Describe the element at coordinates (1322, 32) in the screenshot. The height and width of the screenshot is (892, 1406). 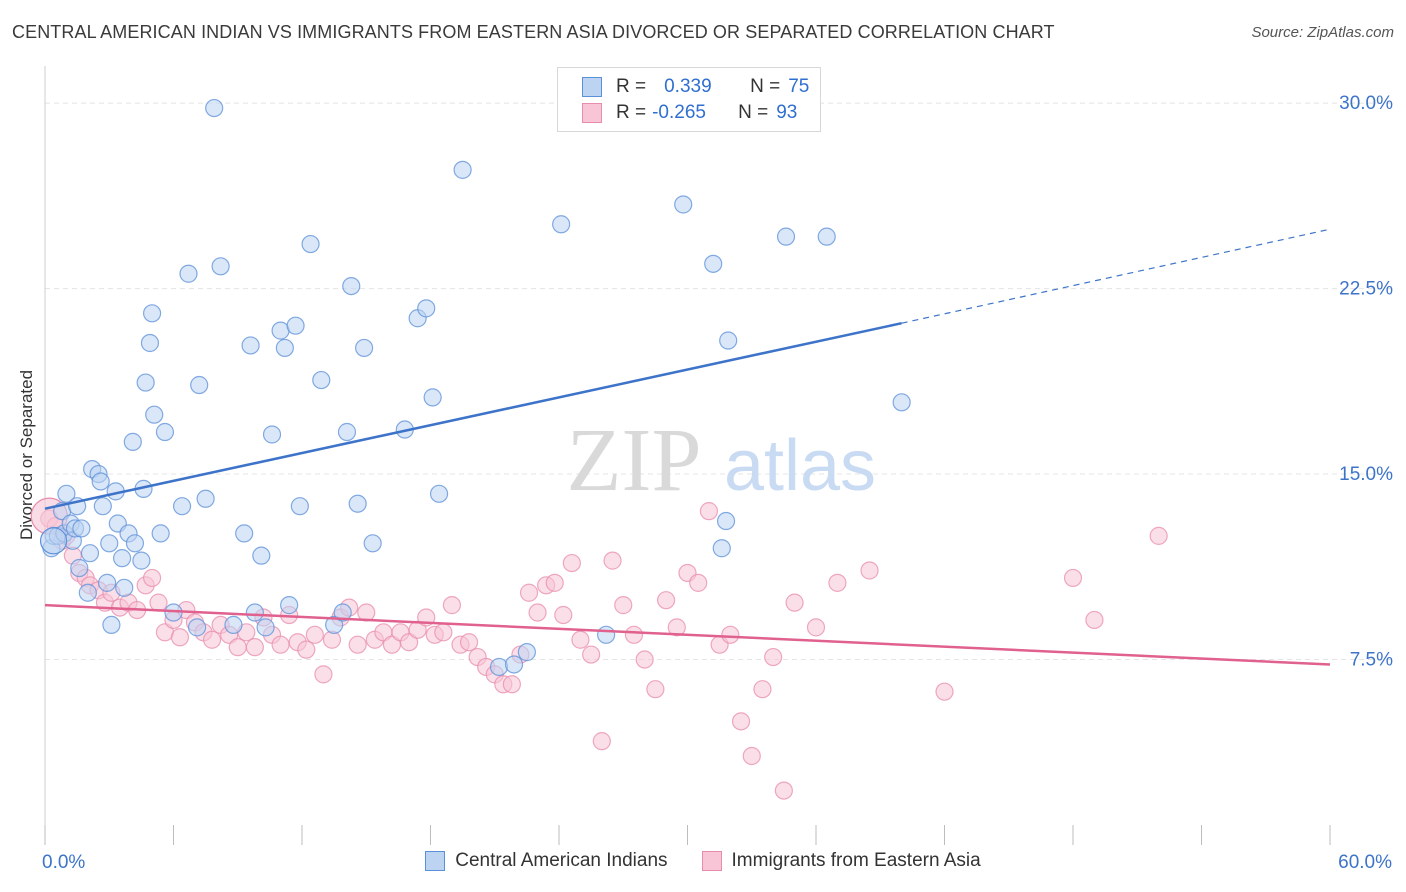
I see `source-label: Source: ZipAtlas.com` at that location.